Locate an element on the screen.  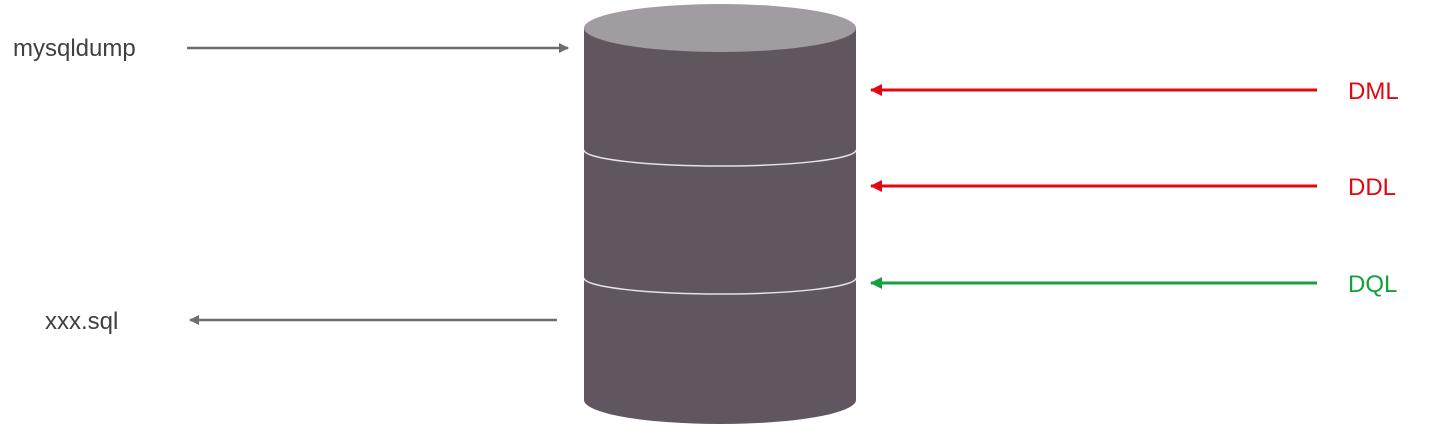
mysqldump-label: mysqldump is located at coordinates (74, 48).